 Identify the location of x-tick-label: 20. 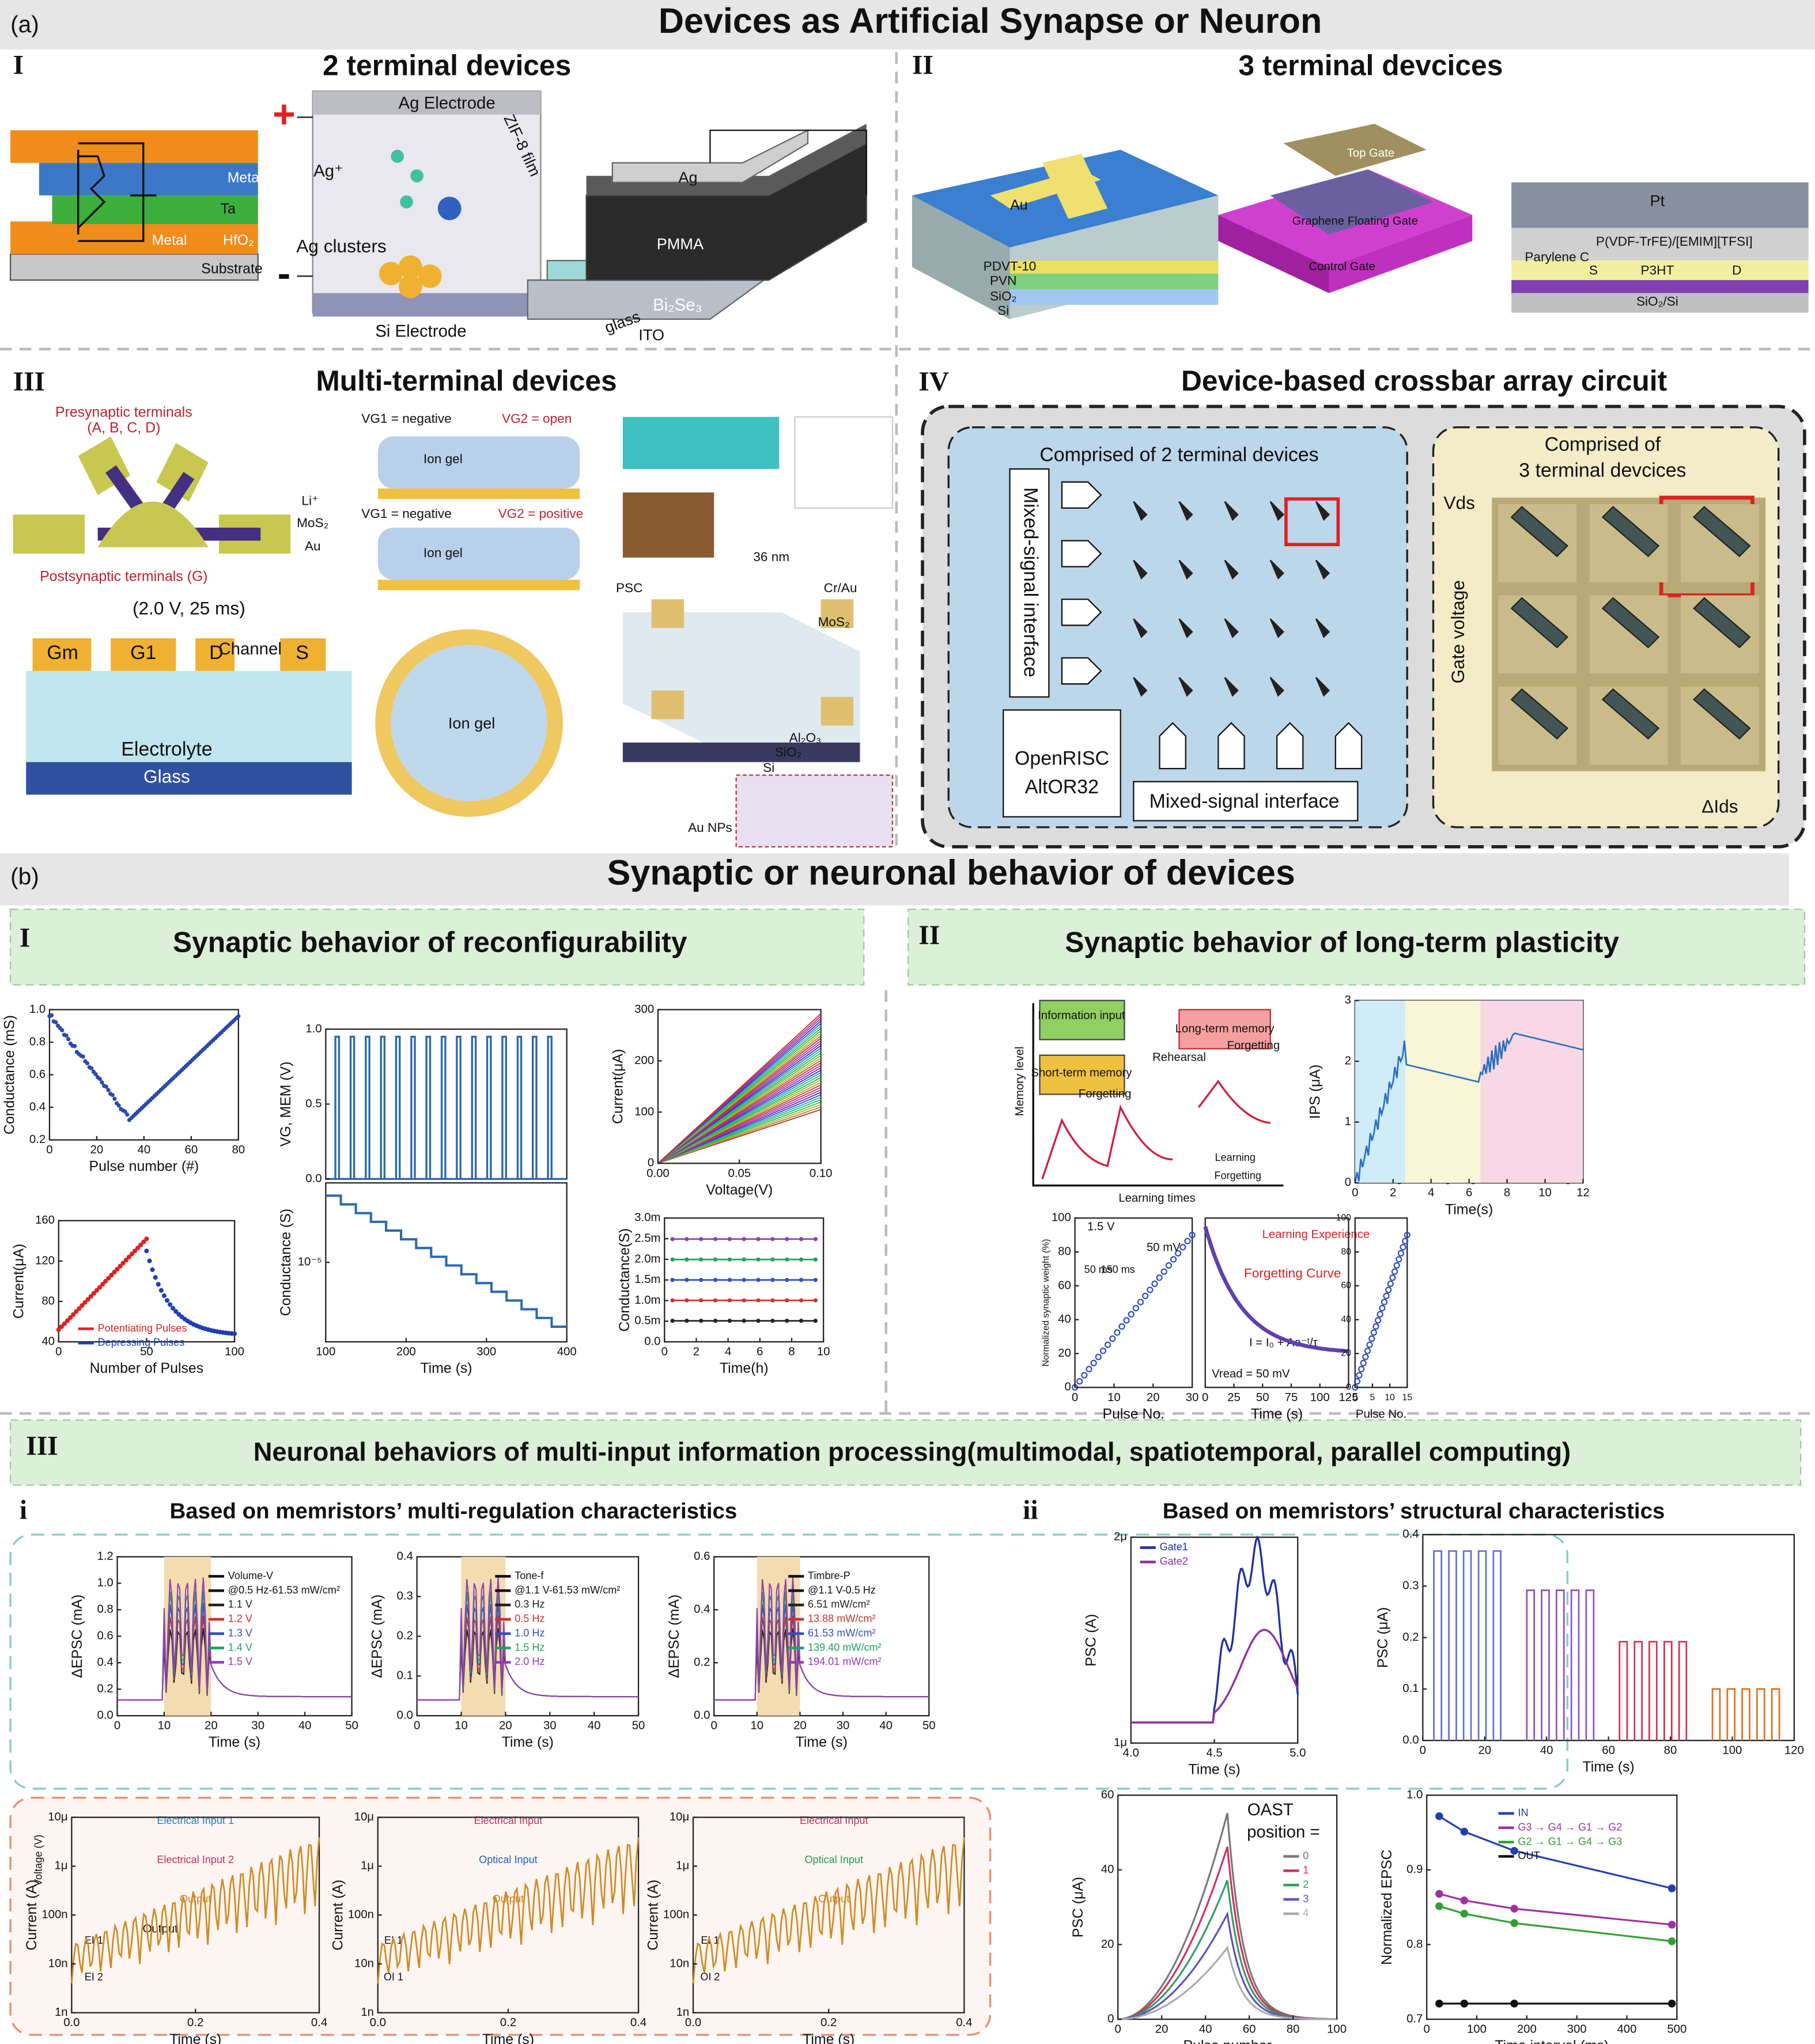
(1153, 1397).